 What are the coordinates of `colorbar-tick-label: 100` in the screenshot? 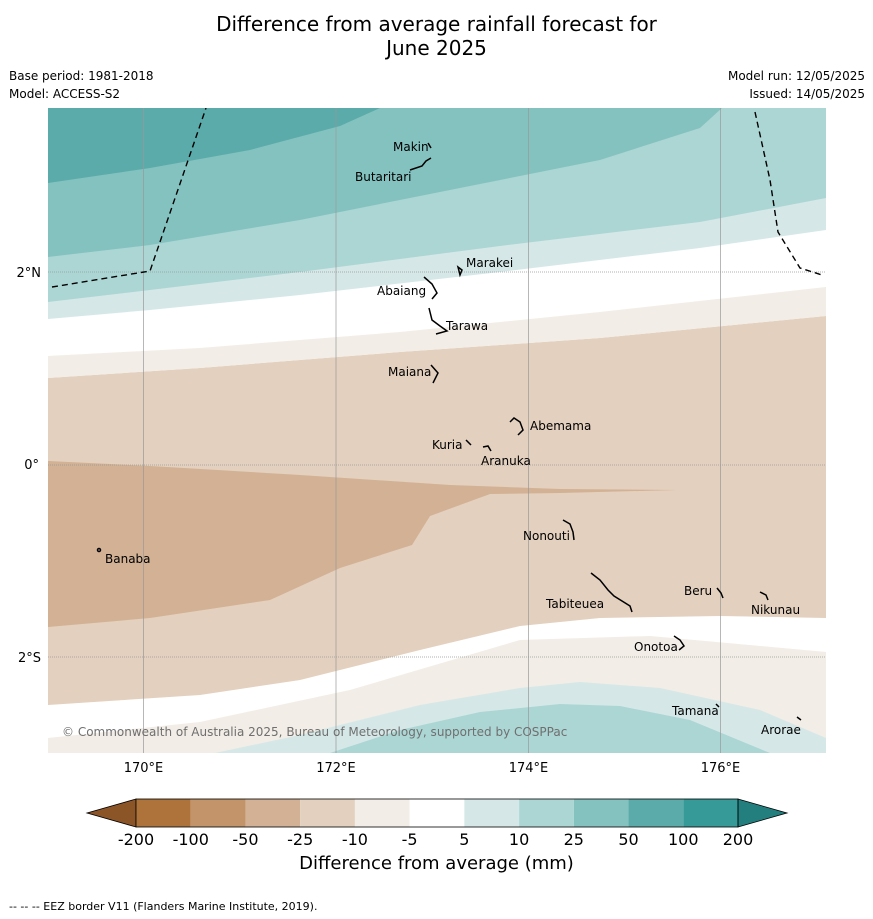 It's located at (683, 839).